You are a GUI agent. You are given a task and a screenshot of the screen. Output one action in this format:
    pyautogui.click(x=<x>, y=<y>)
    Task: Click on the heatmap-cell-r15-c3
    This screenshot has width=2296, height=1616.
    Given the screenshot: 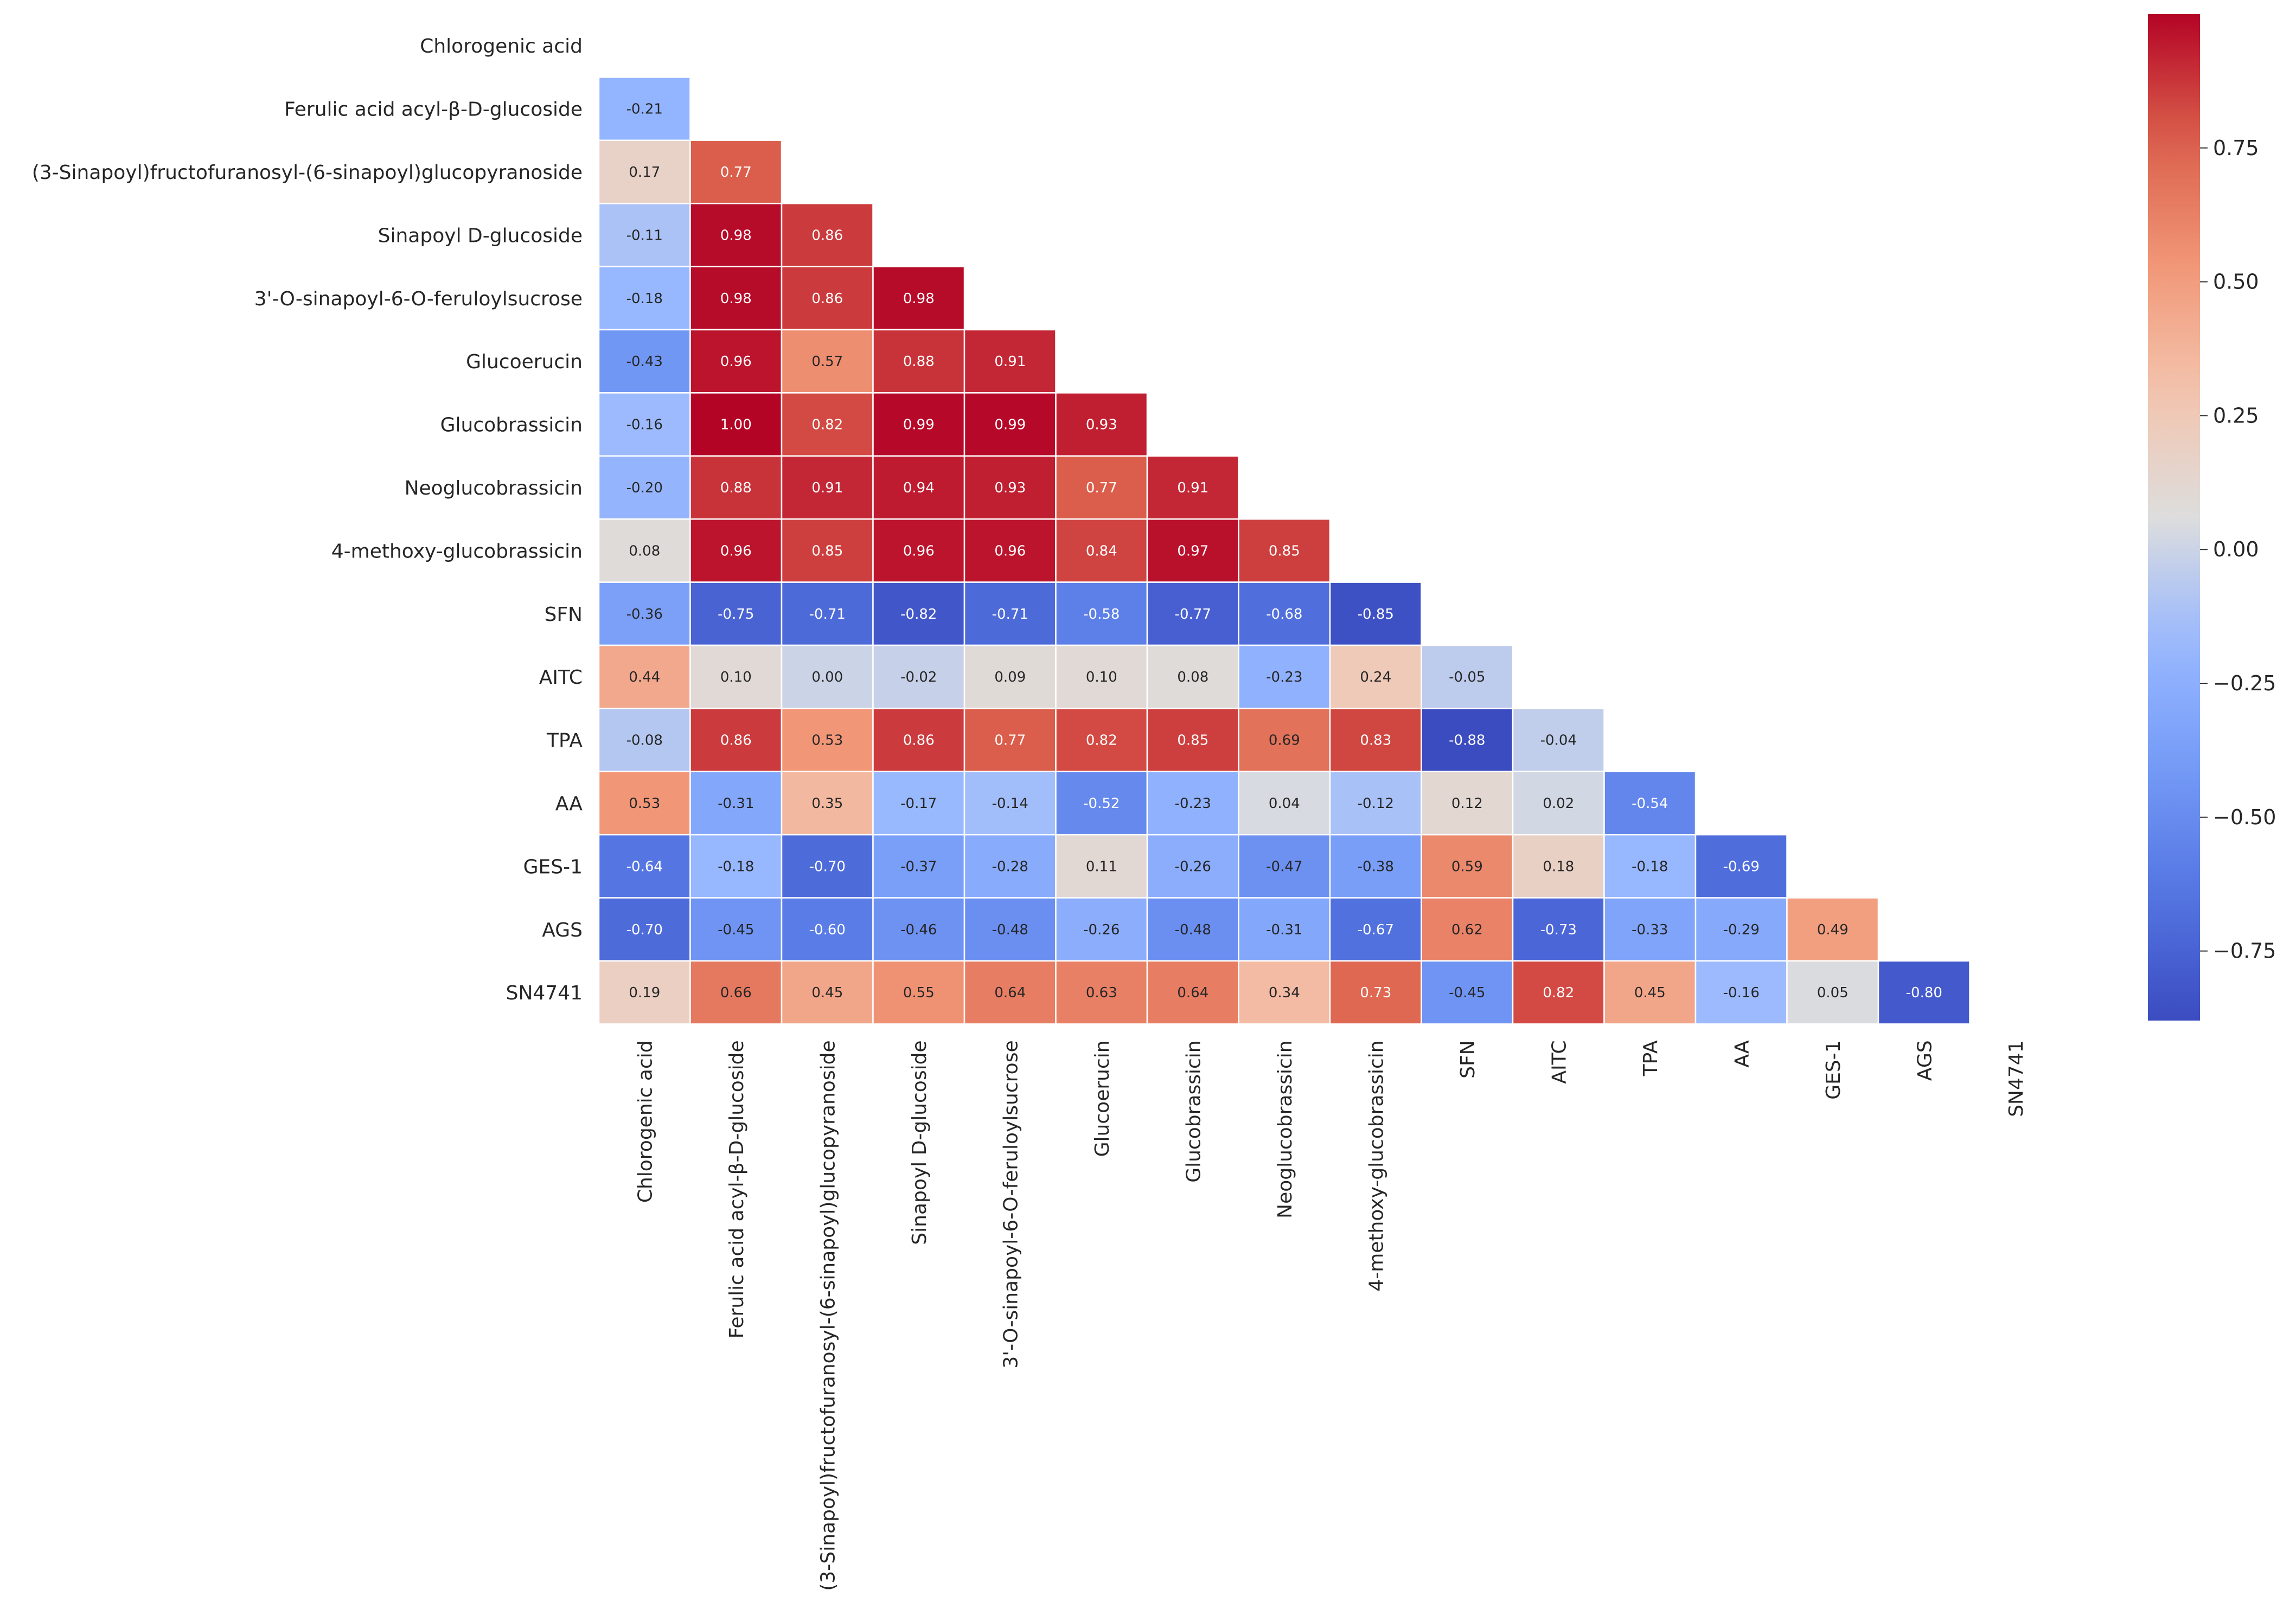 What is the action you would take?
    pyautogui.click(x=919, y=992)
    